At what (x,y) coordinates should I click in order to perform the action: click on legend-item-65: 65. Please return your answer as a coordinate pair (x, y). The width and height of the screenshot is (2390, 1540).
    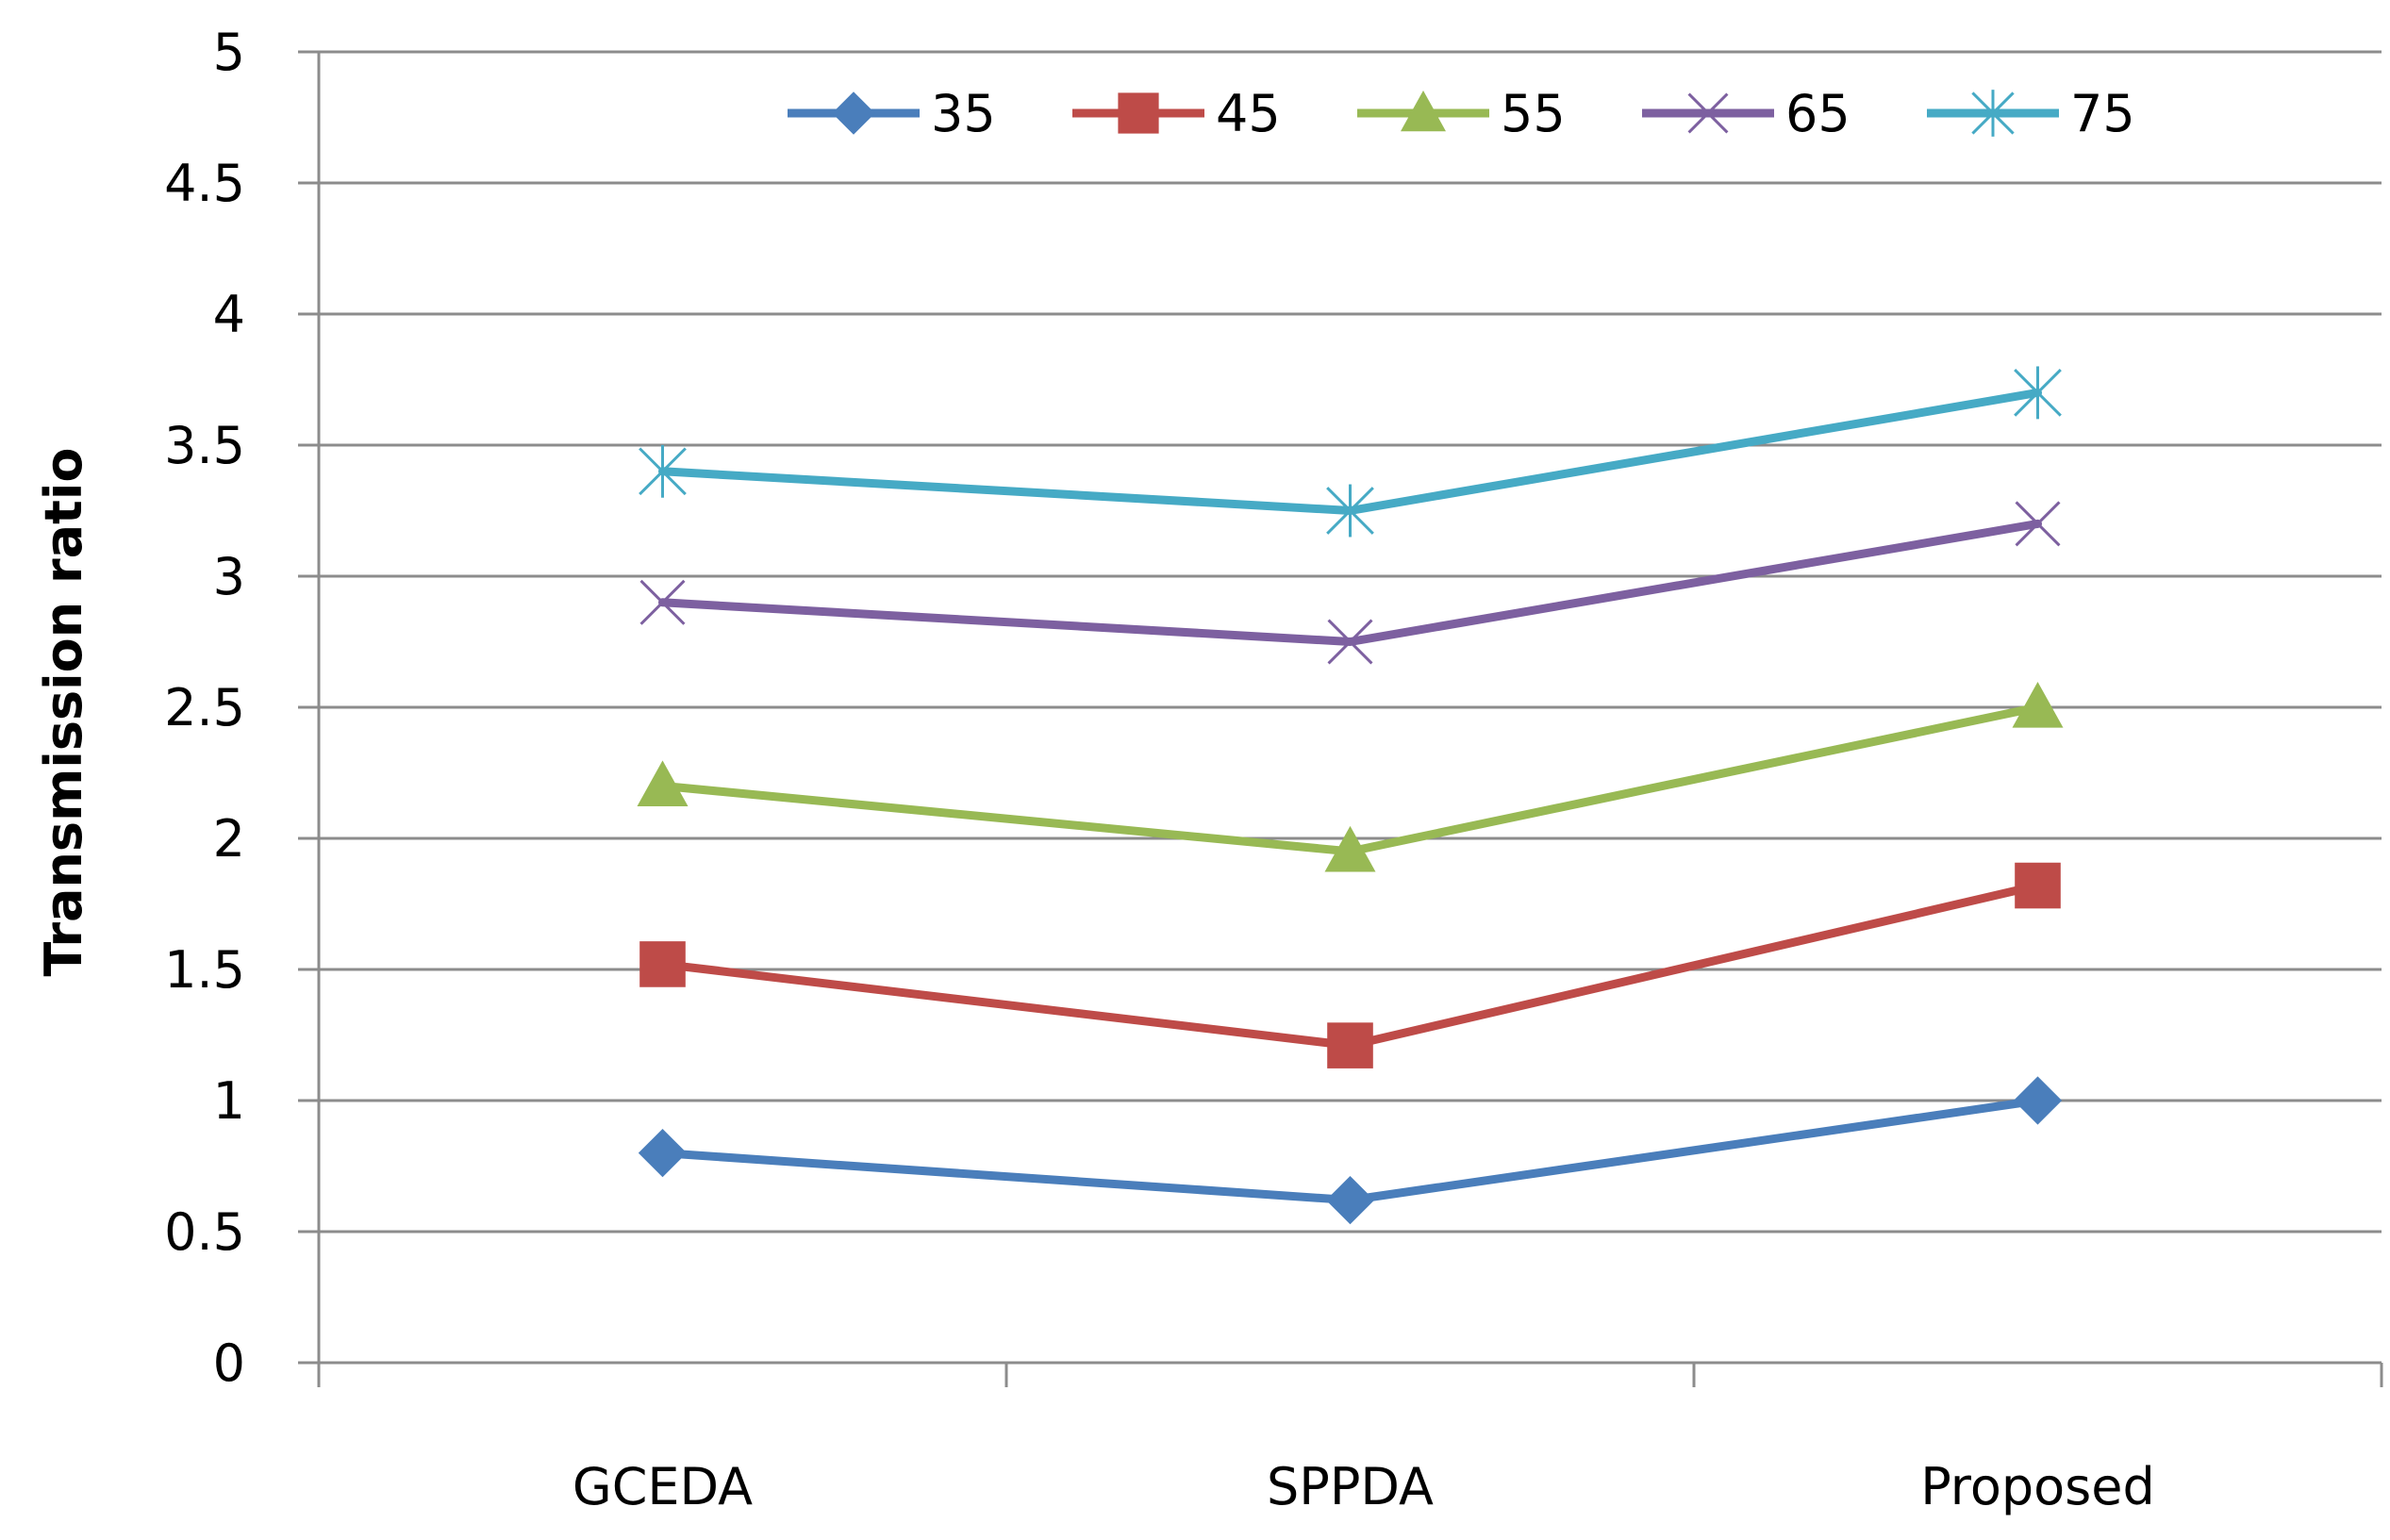
    Looking at the image, I should click on (1746, 113).